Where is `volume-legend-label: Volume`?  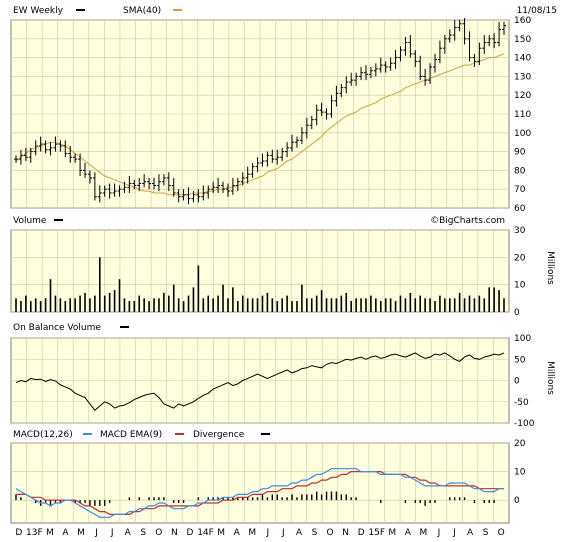 volume-legend-label: Volume is located at coordinates (30, 221).